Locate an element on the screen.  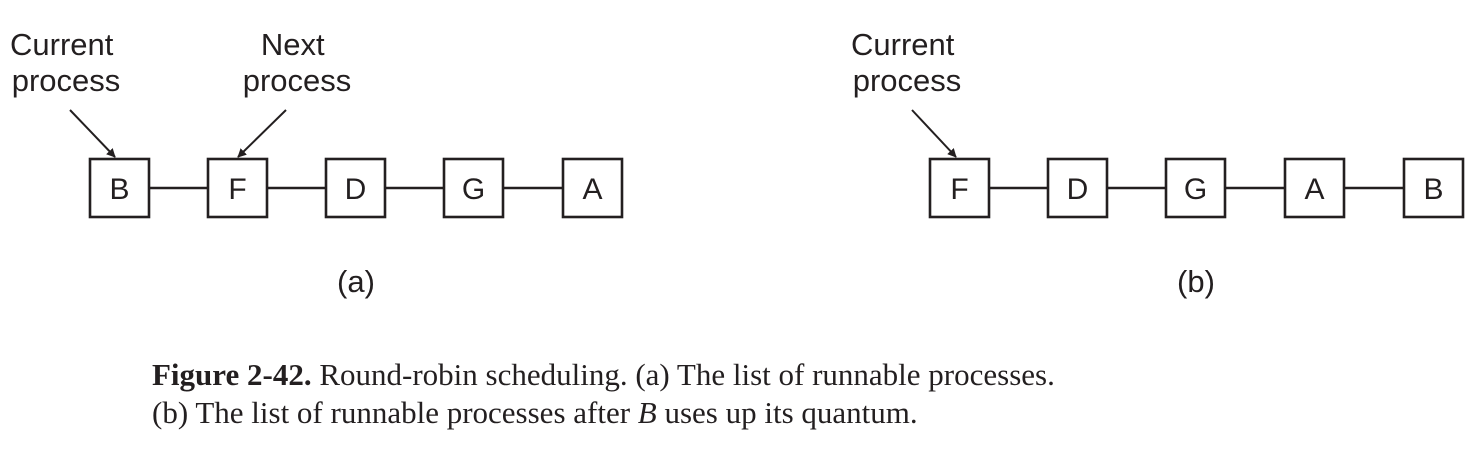
process-box-a-5: A is located at coordinates (592, 188).